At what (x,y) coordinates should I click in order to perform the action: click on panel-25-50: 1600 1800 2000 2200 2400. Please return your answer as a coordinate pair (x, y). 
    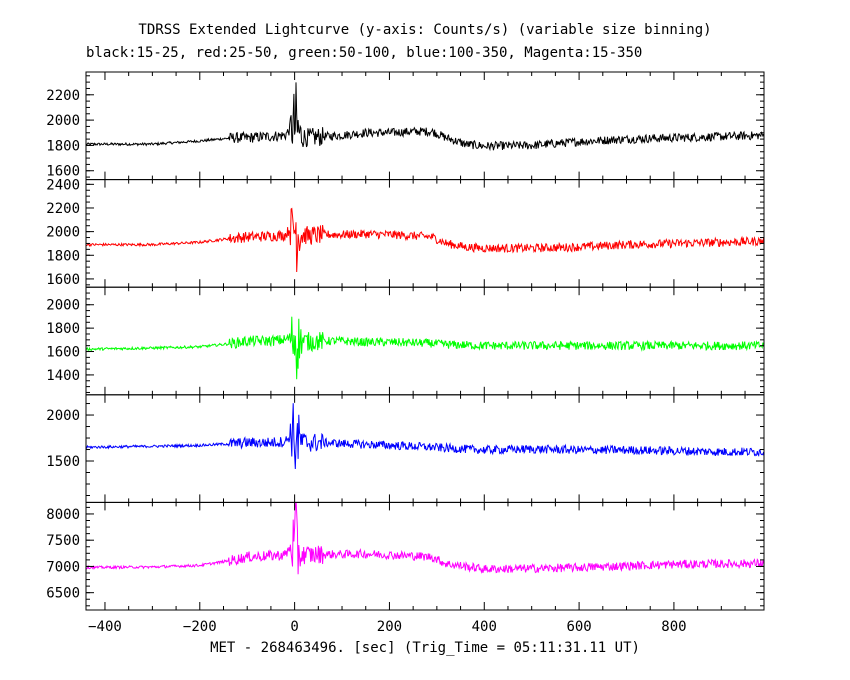
    Looking at the image, I should click on (405, 232).